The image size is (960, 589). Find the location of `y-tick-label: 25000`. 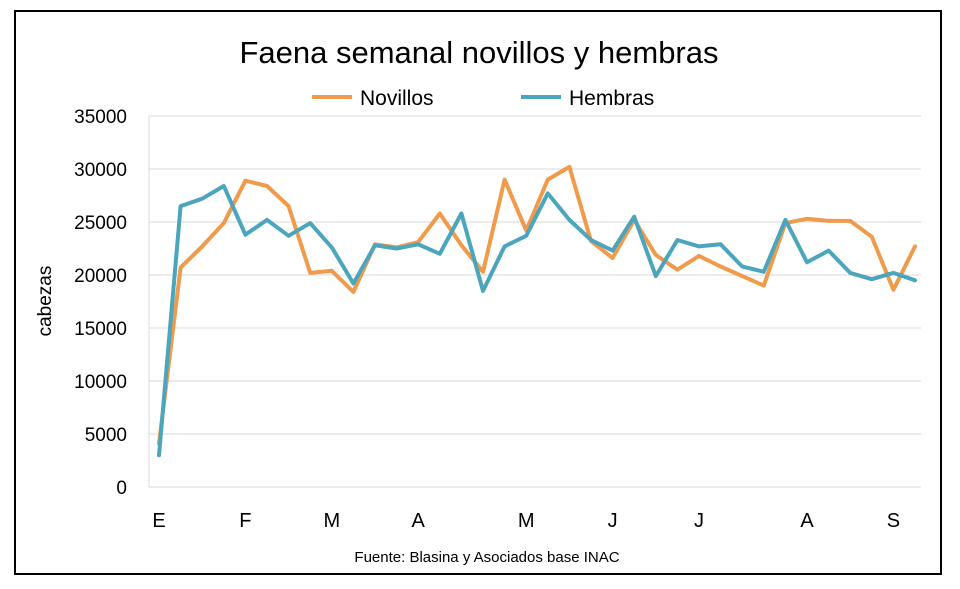

y-tick-label: 25000 is located at coordinates (100, 223).